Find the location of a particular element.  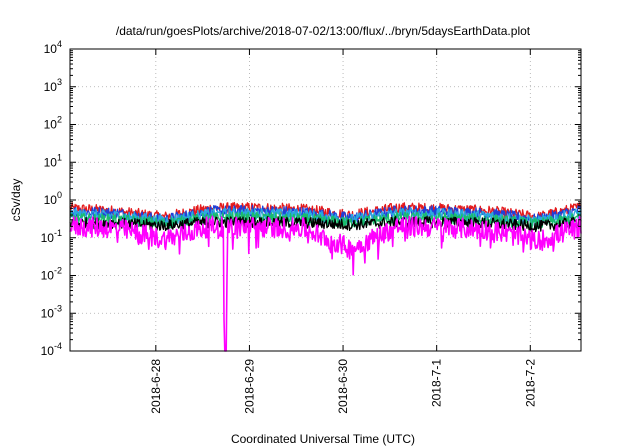

y-tick-exponent: -2 is located at coordinates (58, 271).